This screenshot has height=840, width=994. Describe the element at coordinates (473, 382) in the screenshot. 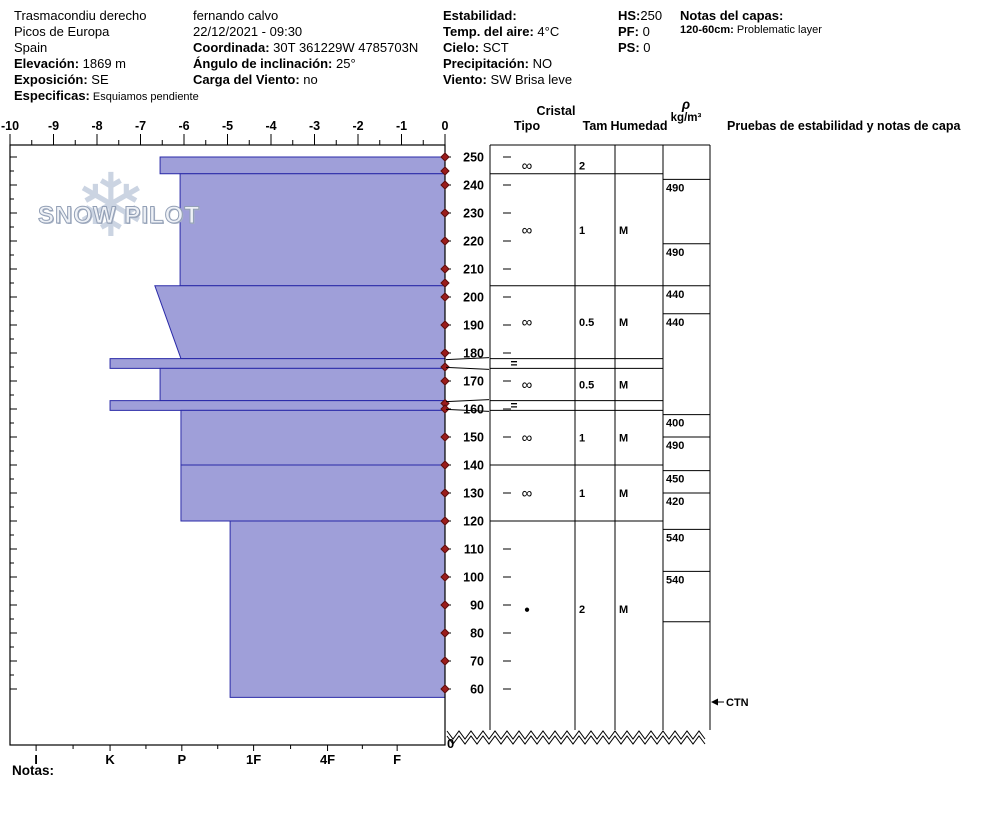

I see `depth-label: 170` at that location.